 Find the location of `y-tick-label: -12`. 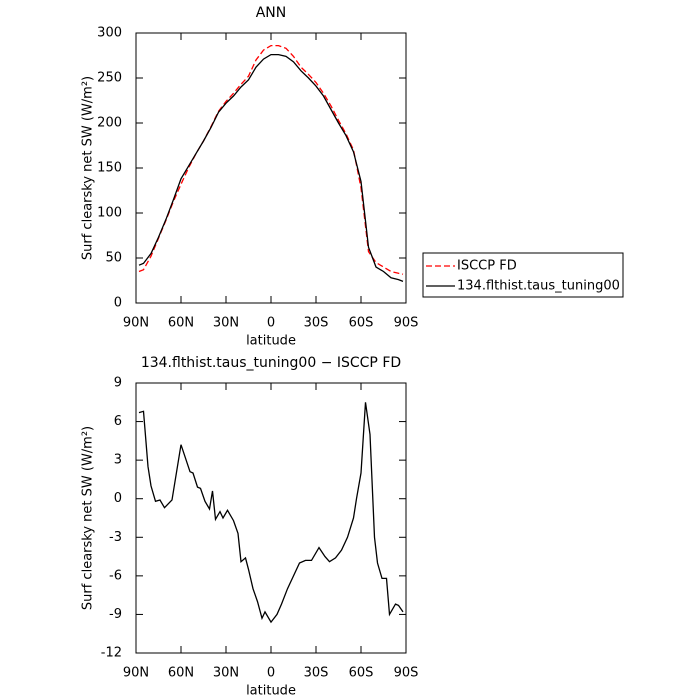

y-tick-label: -12 is located at coordinates (111, 653).